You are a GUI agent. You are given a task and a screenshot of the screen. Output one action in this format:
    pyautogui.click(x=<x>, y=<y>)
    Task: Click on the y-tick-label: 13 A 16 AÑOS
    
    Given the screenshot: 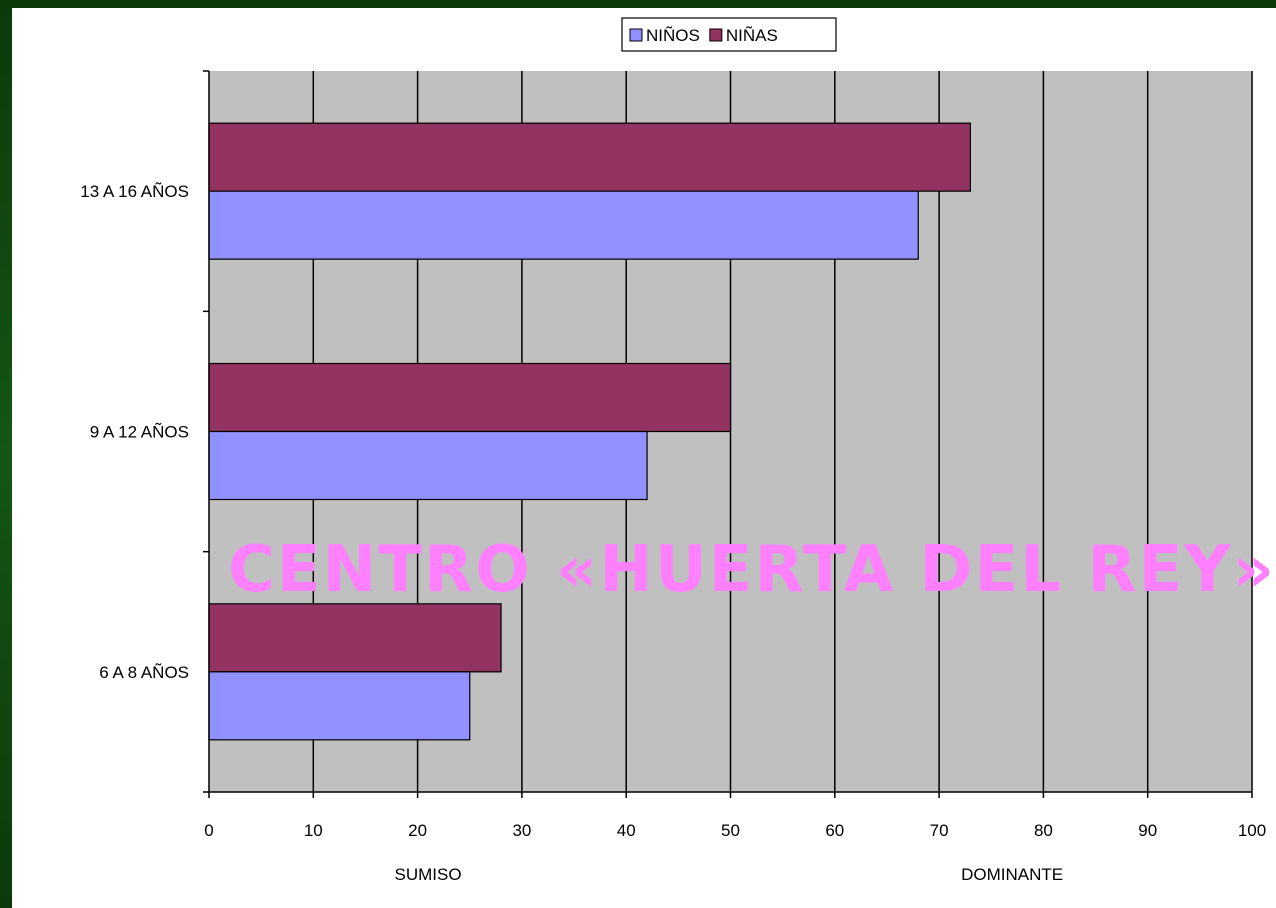 What is the action you would take?
    pyautogui.click(x=134, y=191)
    